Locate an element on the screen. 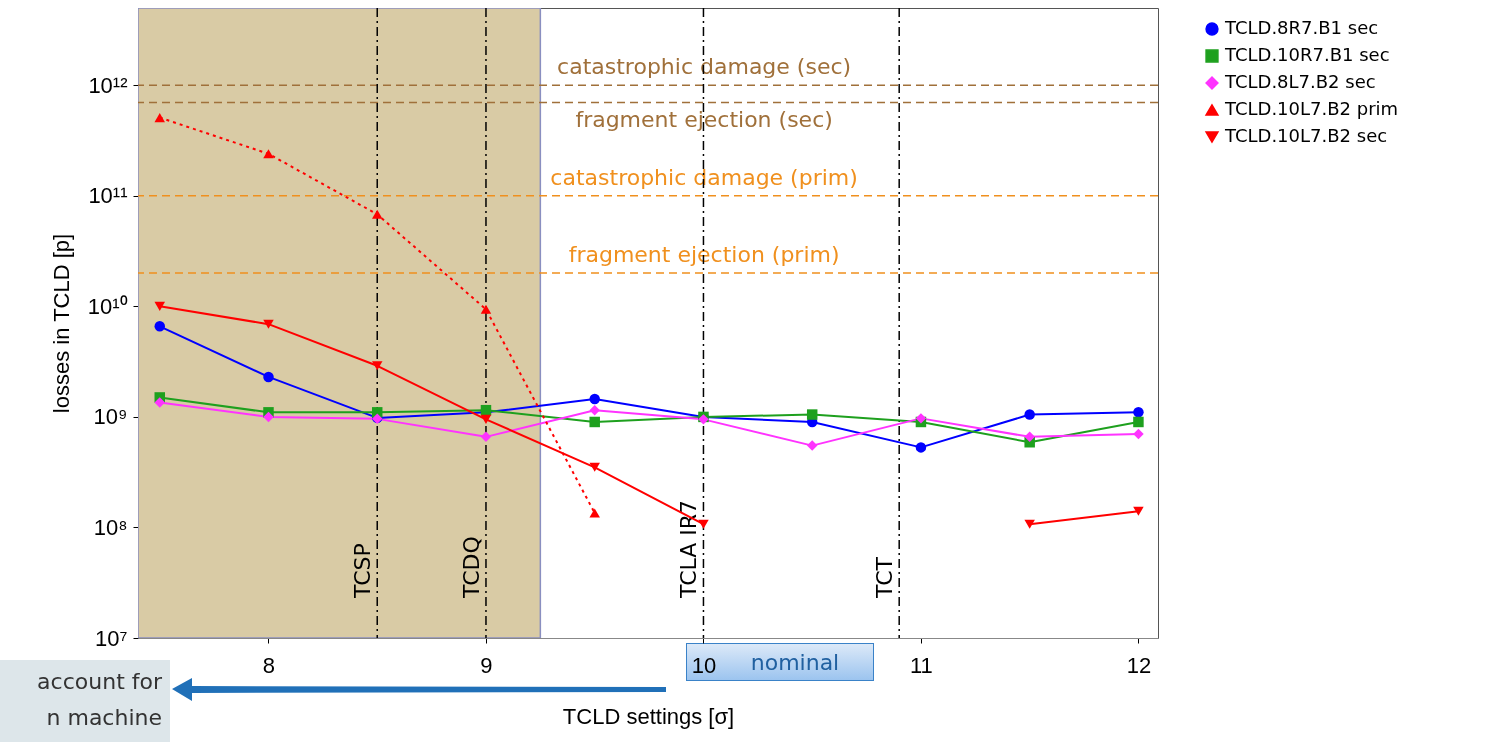  x-axis-title: TCLD settings [σ] is located at coordinates (648, 716).